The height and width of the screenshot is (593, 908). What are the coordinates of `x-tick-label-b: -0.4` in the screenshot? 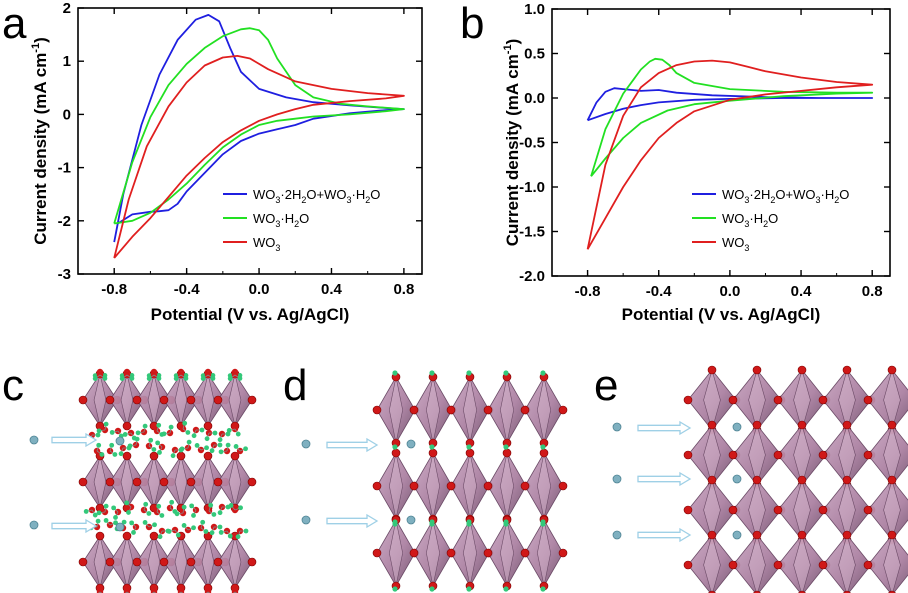 It's located at (659, 291).